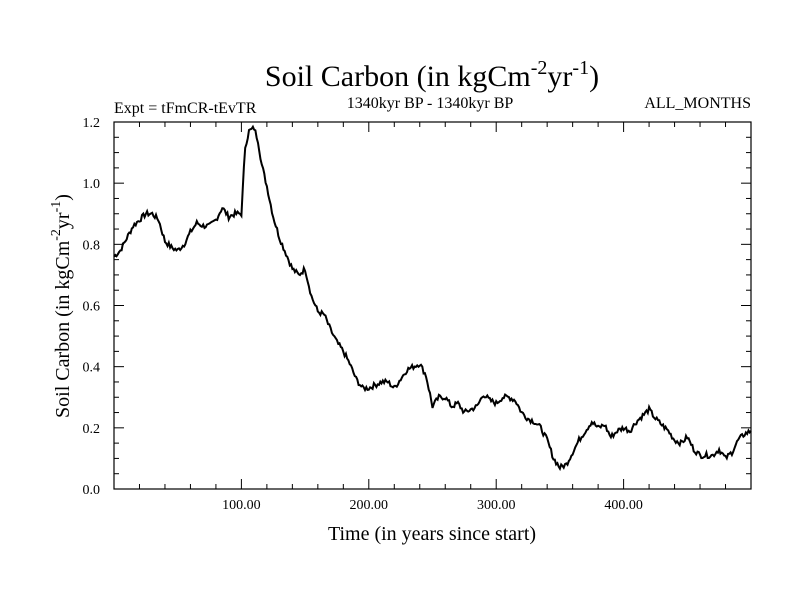 This screenshot has height=600, width=800. What do you see at coordinates (623, 505) in the screenshot?
I see `x-tick-label: 400.00` at bounding box center [623, 505].